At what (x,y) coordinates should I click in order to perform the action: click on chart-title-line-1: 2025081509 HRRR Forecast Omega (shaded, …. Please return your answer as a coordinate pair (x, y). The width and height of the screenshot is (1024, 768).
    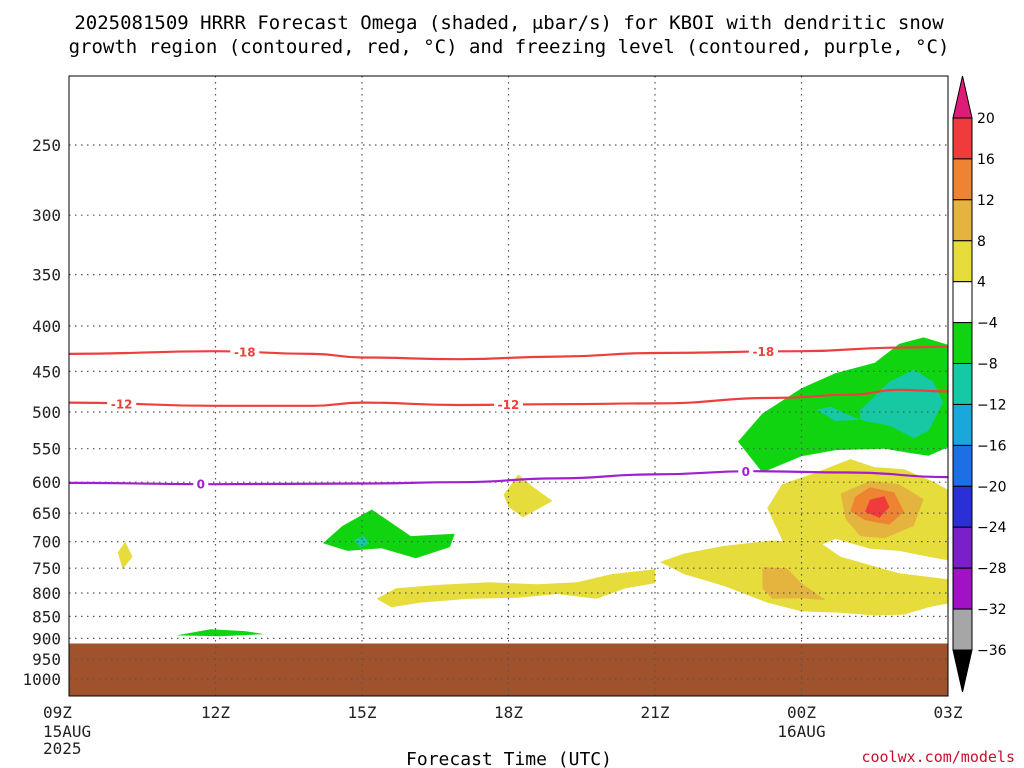
    Looking at the image, I should click on (509, 23).